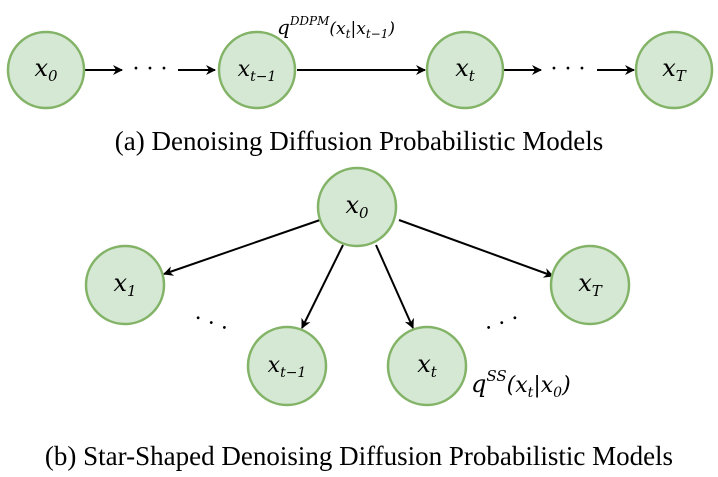 The height and width of the screenshot is (477, 718). I want to click on ellipsis-left: · · ·, so click(150, 69).